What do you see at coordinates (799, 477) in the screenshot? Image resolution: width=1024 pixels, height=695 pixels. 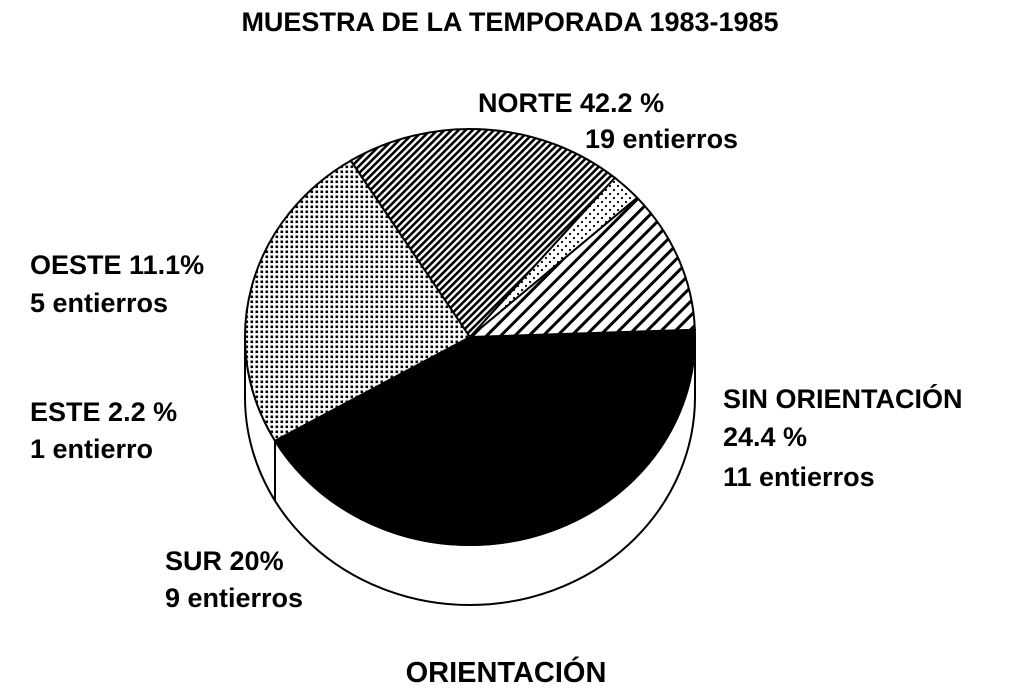 I see `sin-orientacion-count: 11 entierros` at bounding box center [799, 477].